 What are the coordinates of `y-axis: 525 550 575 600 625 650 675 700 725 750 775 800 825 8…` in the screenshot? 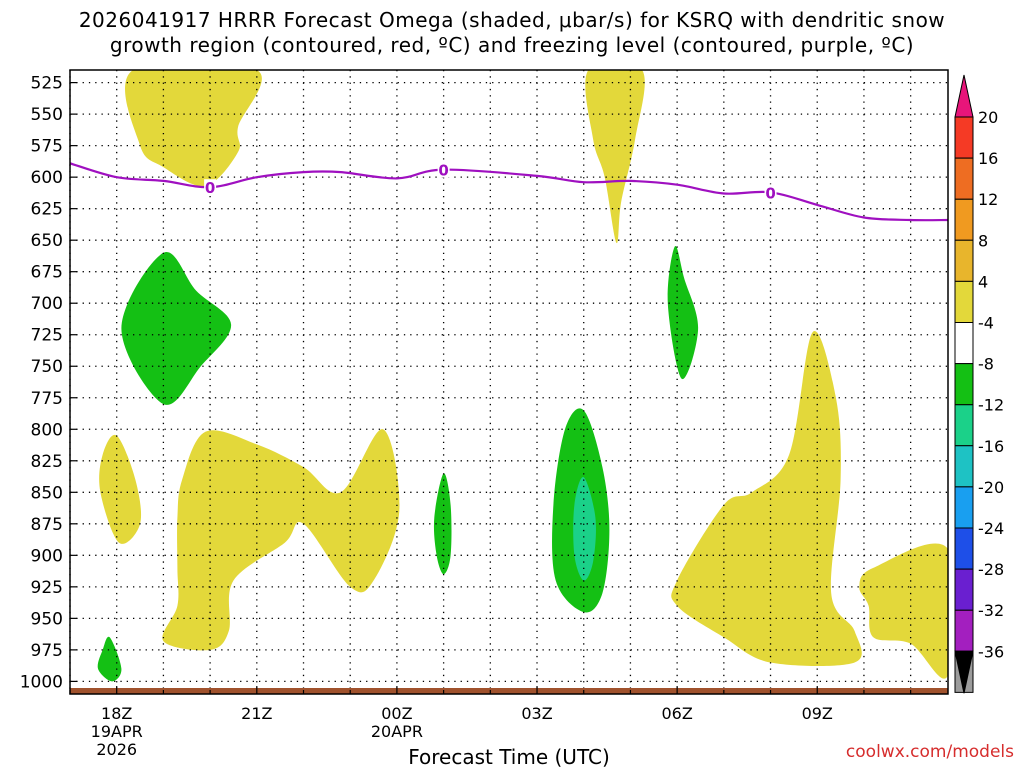 It's located at (48, 383).